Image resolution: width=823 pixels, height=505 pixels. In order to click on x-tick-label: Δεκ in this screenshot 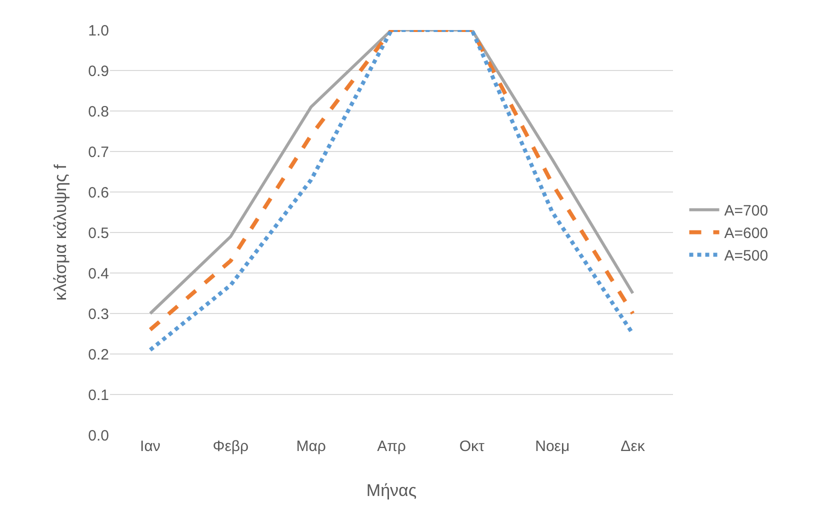, I will do `click(633, 446)`.